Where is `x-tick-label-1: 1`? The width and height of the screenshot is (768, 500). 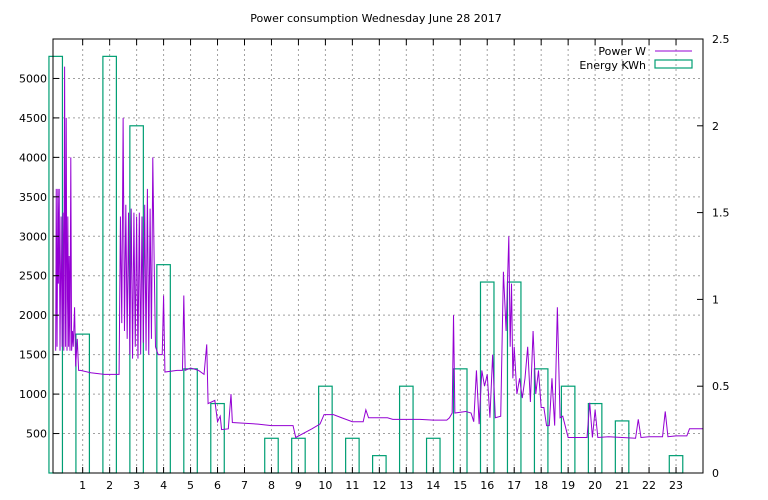
x-tick-label-1: 1 is located at coordinates (82, 485).